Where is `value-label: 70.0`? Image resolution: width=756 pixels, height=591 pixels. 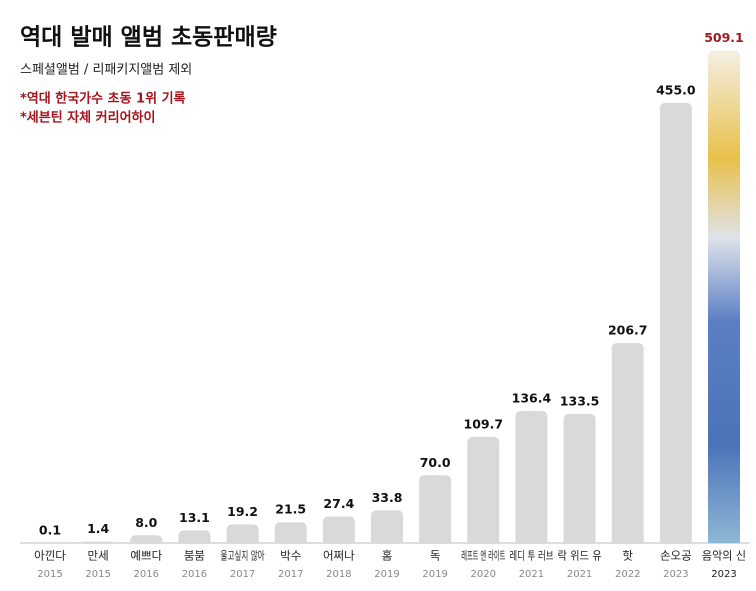
value-label: 70.0 is located at coordinates (435, 462).